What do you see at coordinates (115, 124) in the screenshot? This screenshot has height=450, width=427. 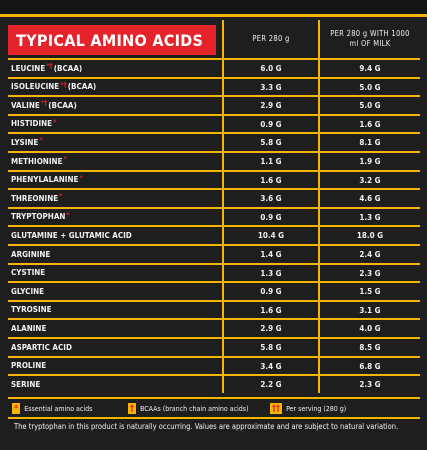 I see `amino-acid-cell: HISTIDINE *` at bounding box center [115, 124].